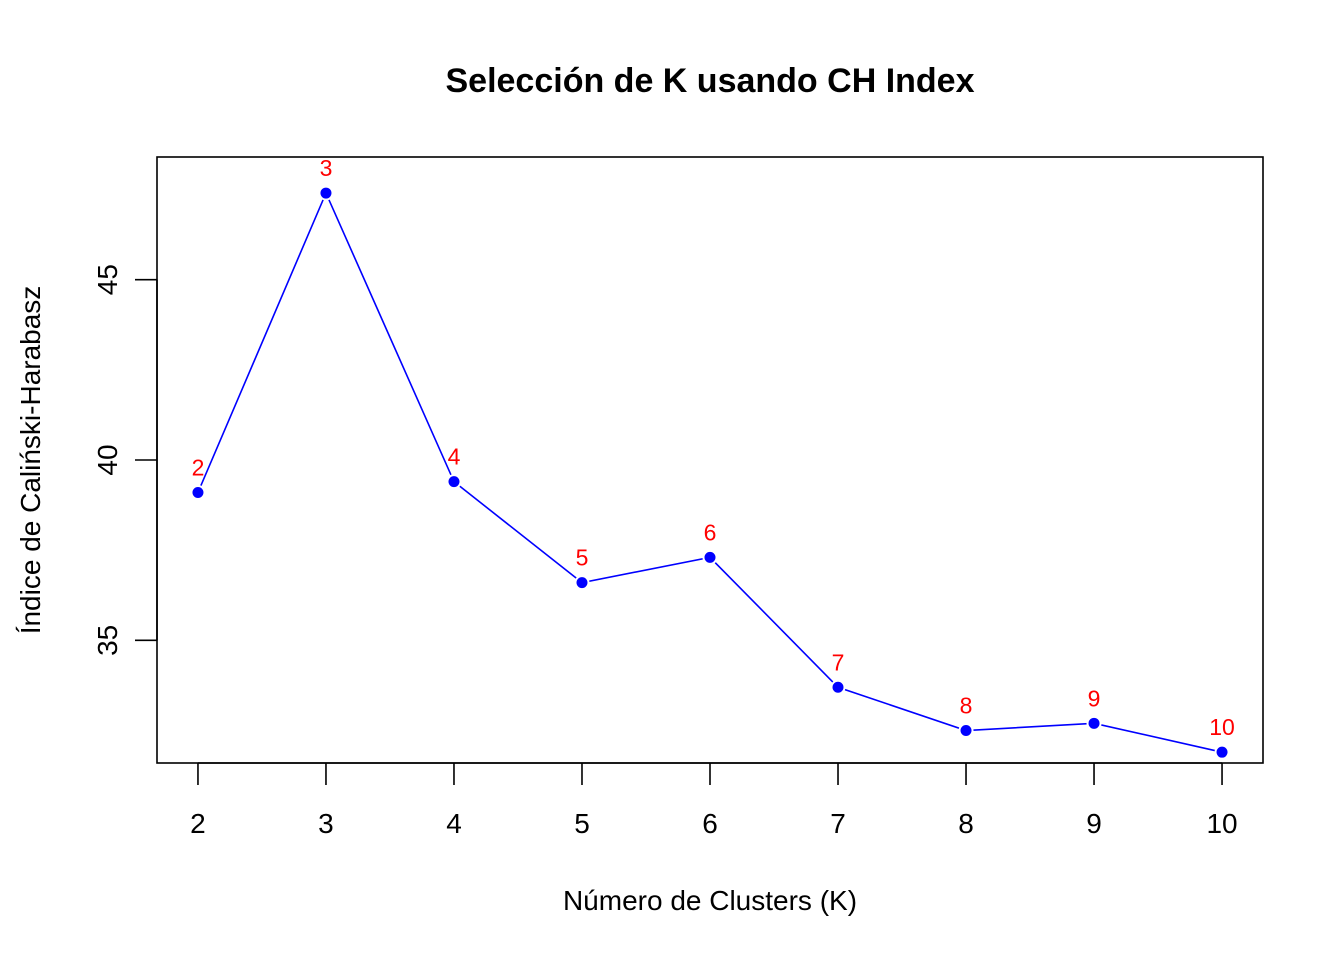  What do you see at coordinates (710, 900) in the screenshot?
I see `x-axis-label: Número de Clusters (K)` at bounding box center [710, 900].